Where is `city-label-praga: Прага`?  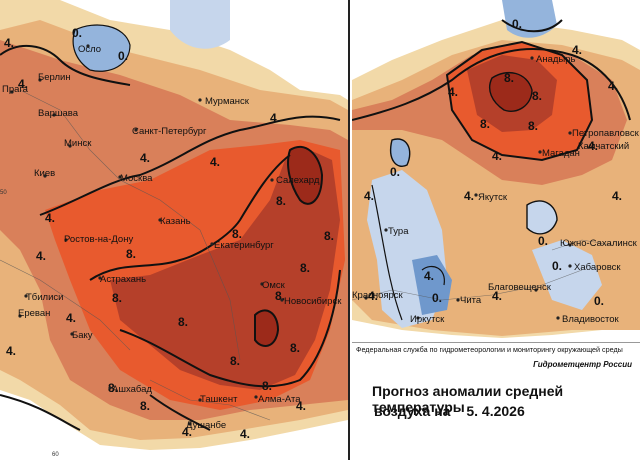 city-label-praga: Прага is located at coordinates (15, 89).